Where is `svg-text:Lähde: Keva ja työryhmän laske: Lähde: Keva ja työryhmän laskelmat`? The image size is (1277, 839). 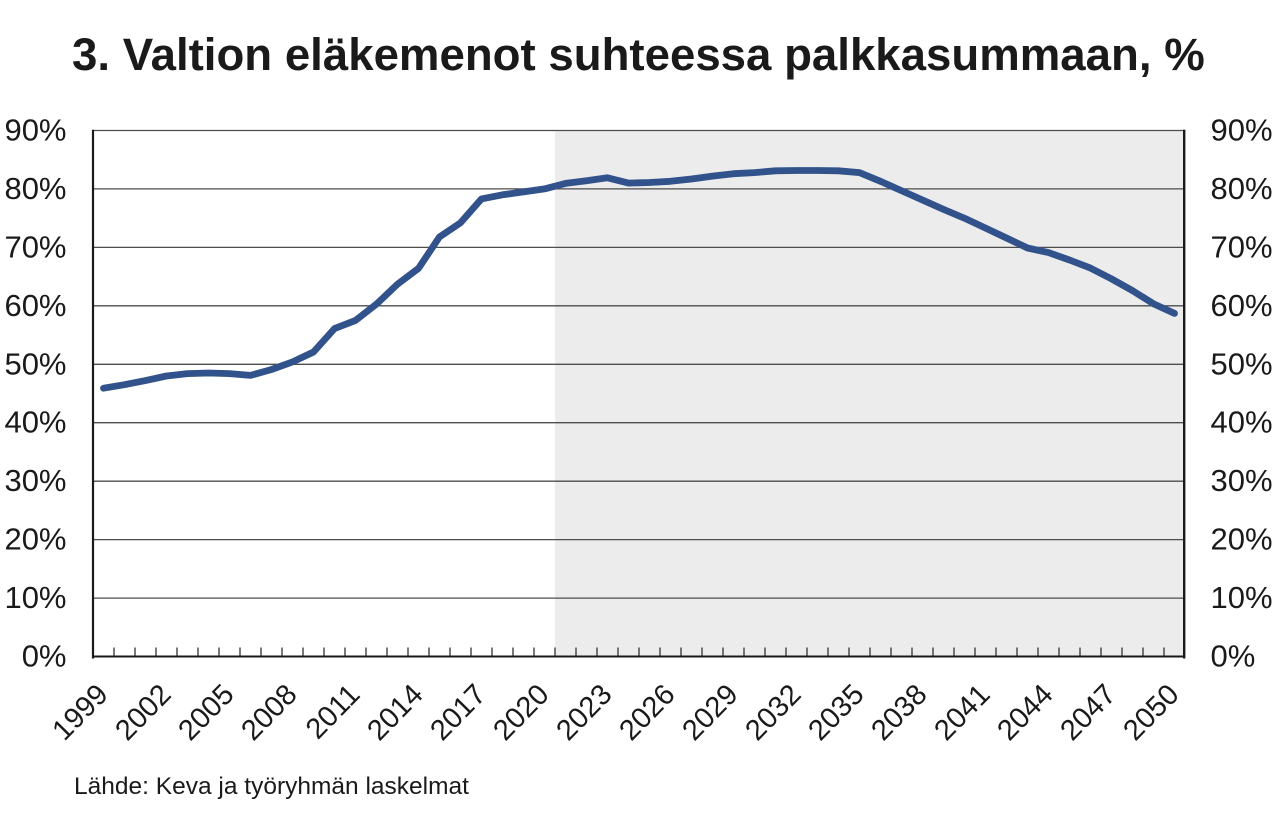
svg-text:Lähde: Keva ja työryhmän laske: Lähde: Keva ja työryhmän laskelmat is located at coordinates (271, 786).